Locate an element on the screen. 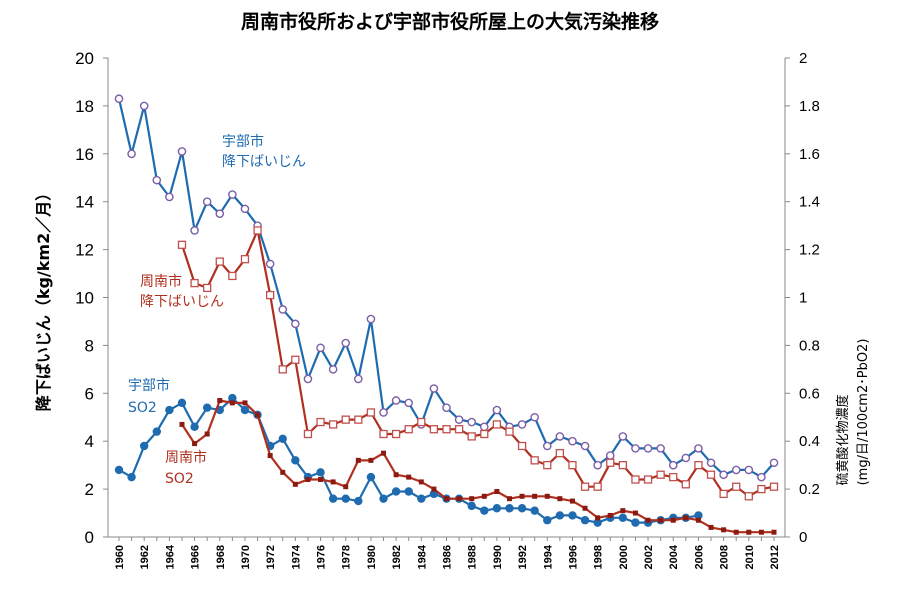 Image resolution: width=900 pixels, height=589 pixels. left-axis-tick-label: 4 is located at coordinates (89, 441).